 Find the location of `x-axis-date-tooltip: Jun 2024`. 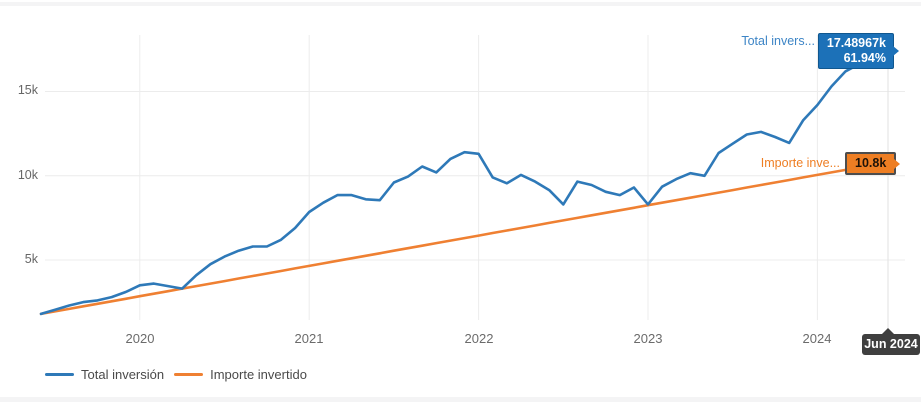

x-axis-date-tooltip: Jun 2024 is located at coordinates (891, 341).